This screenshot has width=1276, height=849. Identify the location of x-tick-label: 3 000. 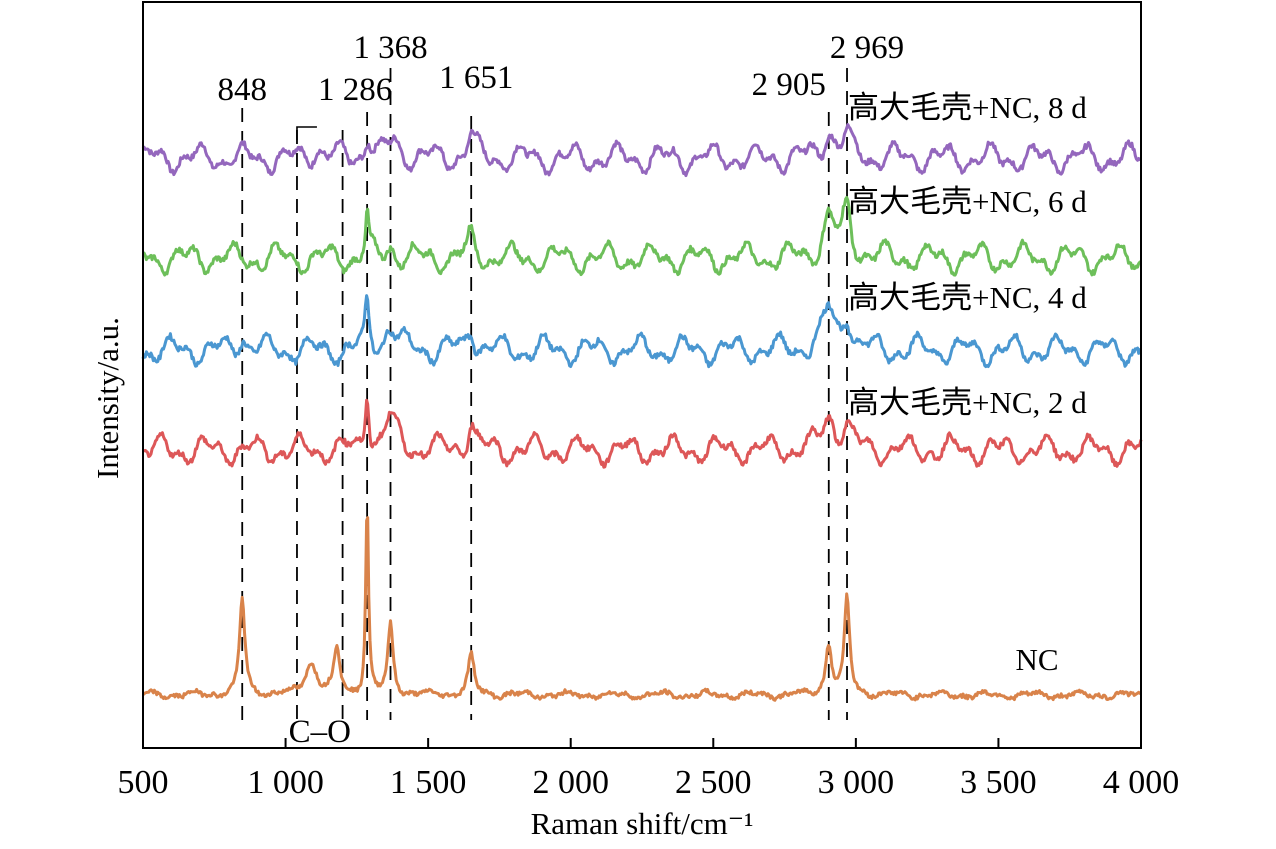
(856, 782).